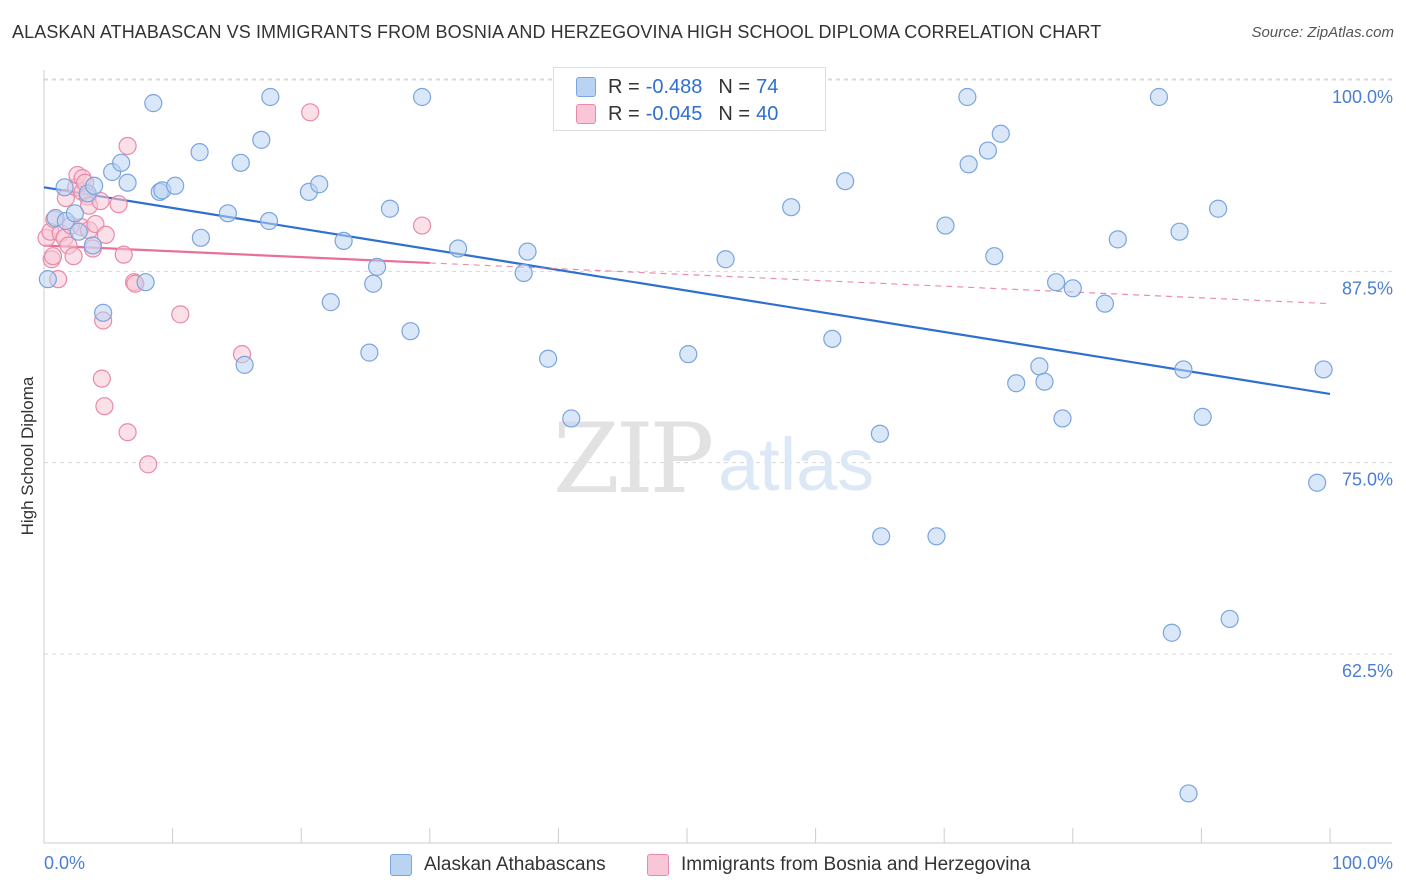 The image size is (1406, 892). Describe the element at coordinates (586, 114) in the screenshot. I see `pink-swatch-icon` at that location.